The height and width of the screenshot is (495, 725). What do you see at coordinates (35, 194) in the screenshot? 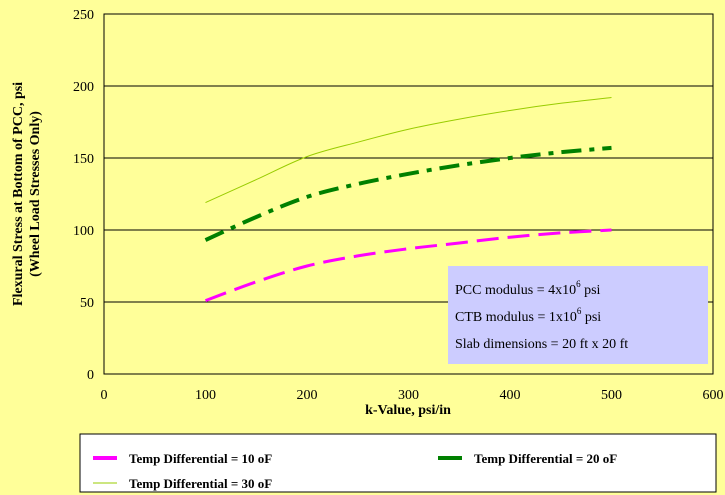
I see `y-axis-title-line2: (Wheel Load Stresses Only)` at bounding box center [35, 194].